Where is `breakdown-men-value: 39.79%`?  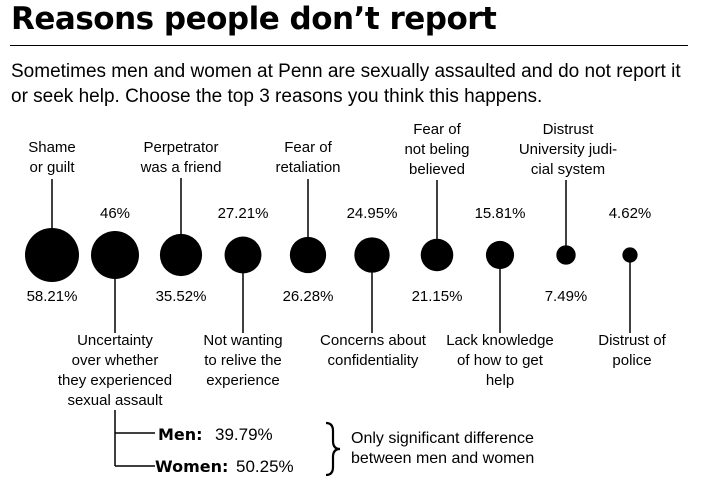
breakdown-men-value: 39.79% is located at coordinates (244, 434).